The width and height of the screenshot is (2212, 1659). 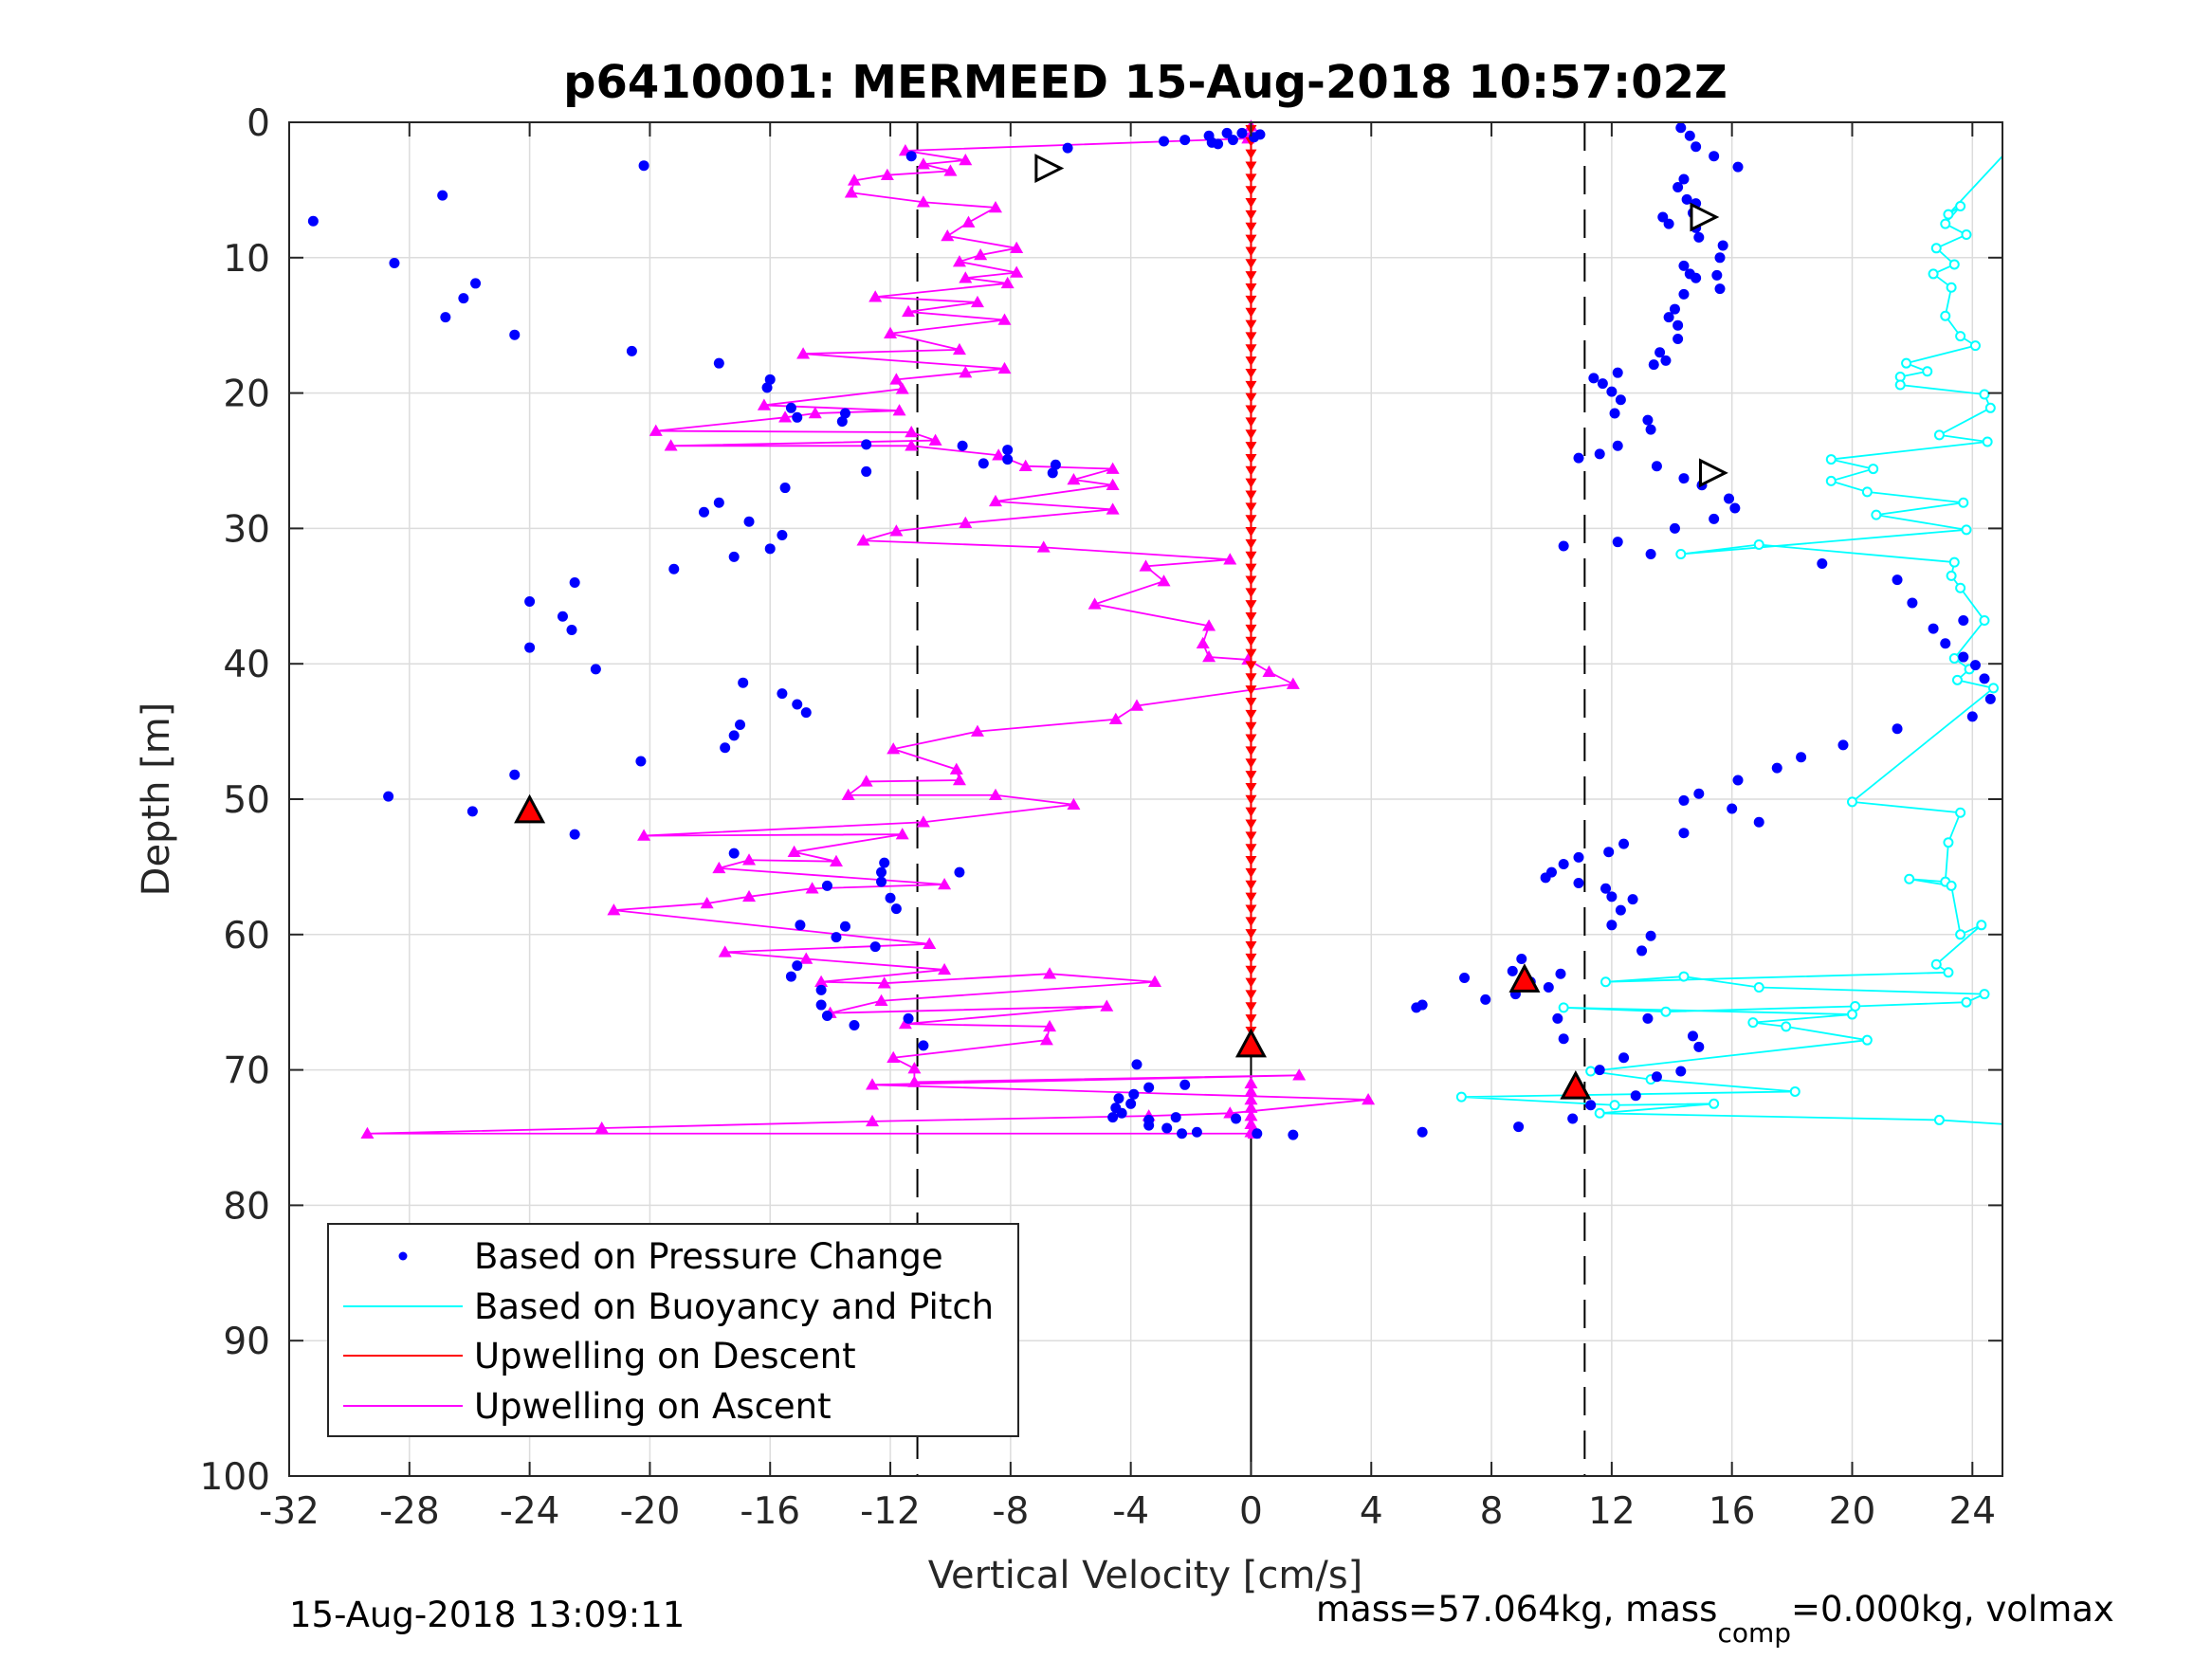 I want to click on x-tick-label: -32, so click(x=289, y=1511).